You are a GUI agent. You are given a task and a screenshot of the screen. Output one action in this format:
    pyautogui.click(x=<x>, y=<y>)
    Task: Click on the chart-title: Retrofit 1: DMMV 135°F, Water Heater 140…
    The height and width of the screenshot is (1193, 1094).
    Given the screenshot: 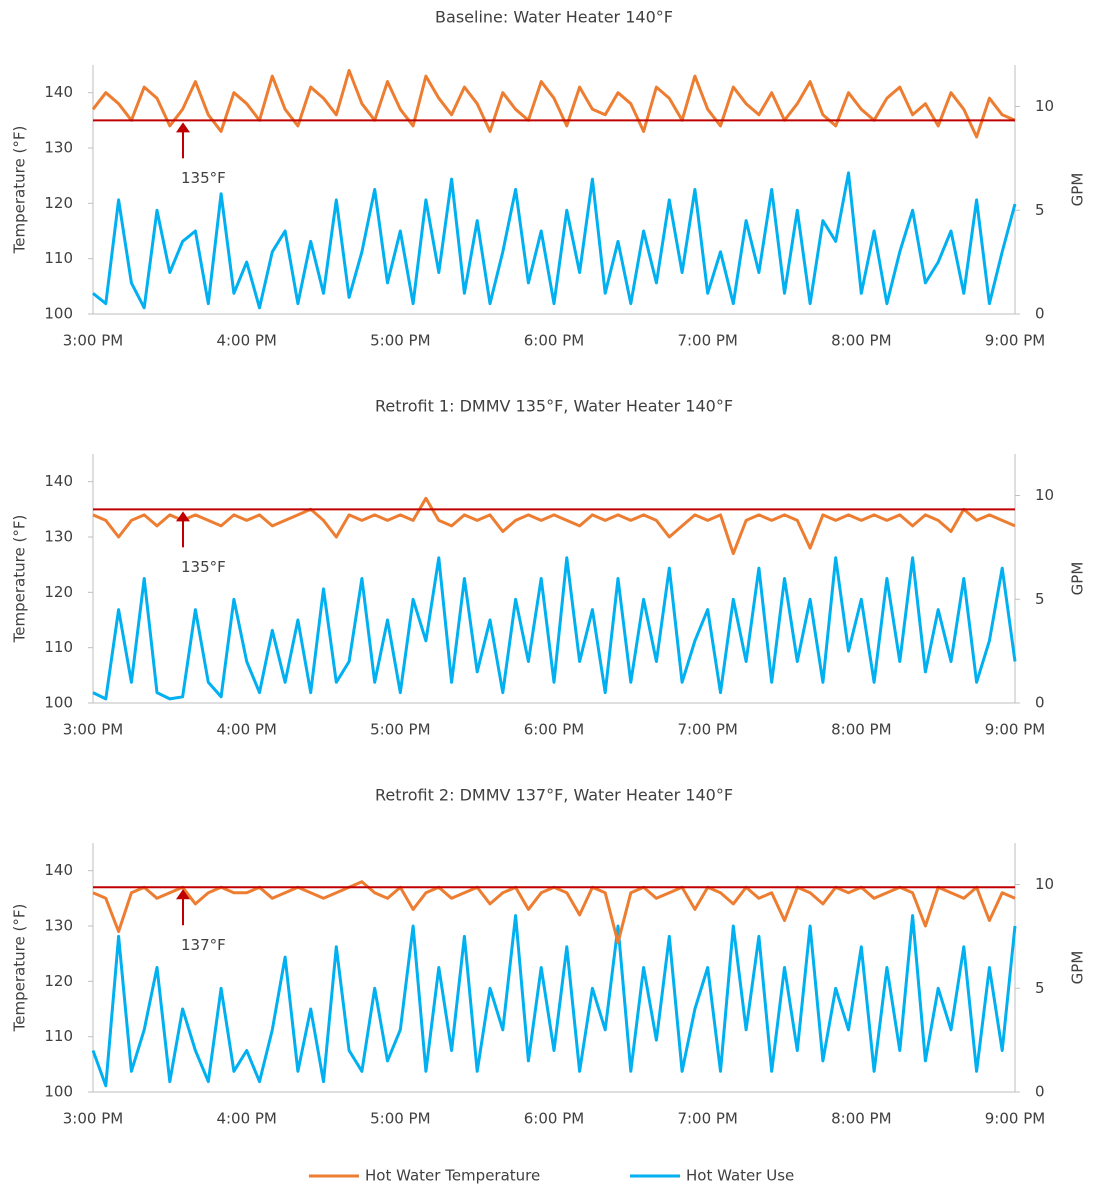 What is the action you would take?
    pyautogui.click(x=554, y=406)
    